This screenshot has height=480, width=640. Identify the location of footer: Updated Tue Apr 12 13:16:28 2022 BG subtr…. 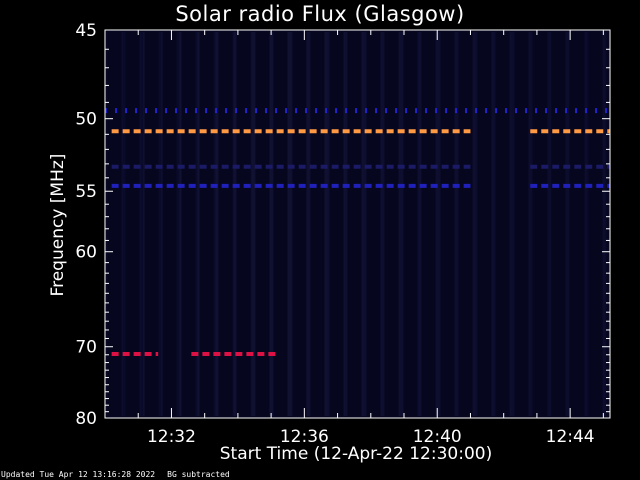
(121, 474).